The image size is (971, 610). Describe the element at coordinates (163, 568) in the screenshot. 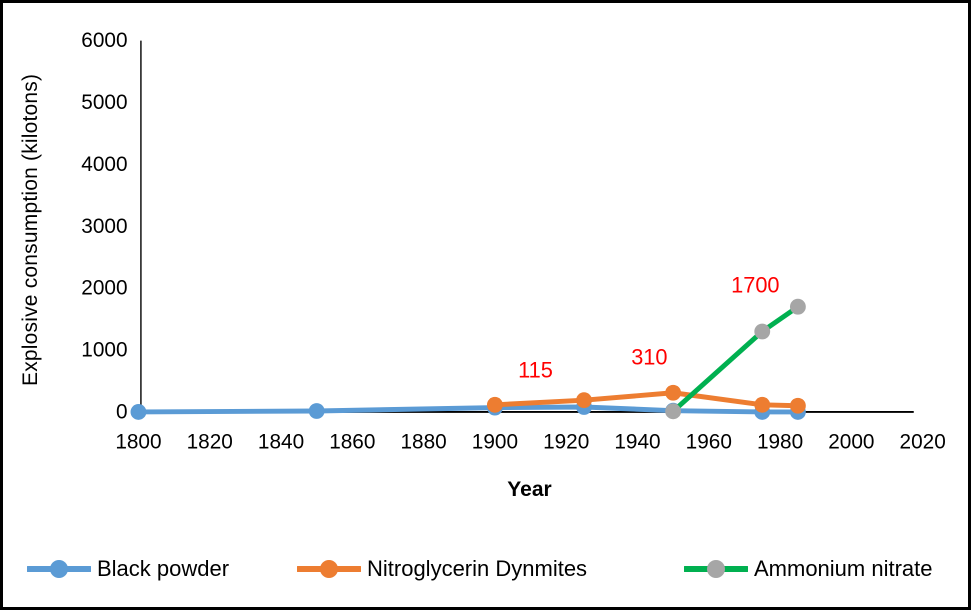

I see `legend-label: Black powder` at that location.